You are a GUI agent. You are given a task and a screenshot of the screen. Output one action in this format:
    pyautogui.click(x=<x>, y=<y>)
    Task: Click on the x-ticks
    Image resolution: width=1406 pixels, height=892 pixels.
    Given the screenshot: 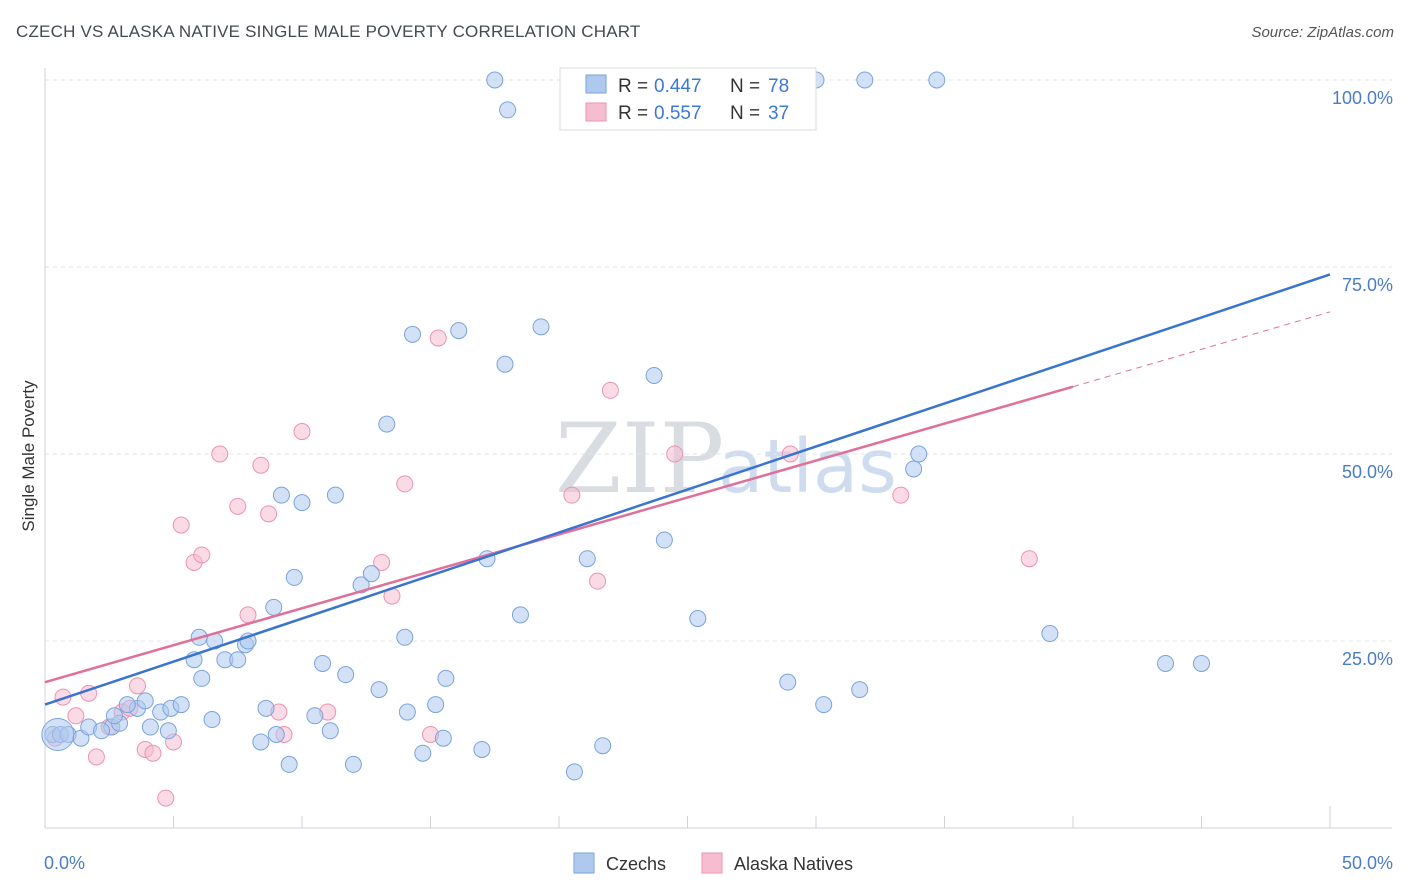 What is the action you would take?
    pyautogui.click(x=752, y=817)
    